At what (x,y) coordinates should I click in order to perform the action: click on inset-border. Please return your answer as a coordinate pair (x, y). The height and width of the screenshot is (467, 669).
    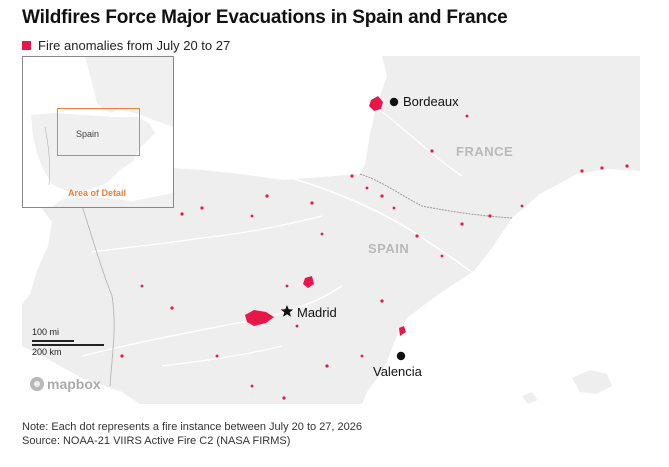
    Looking at the image, I should click on (47, 156).